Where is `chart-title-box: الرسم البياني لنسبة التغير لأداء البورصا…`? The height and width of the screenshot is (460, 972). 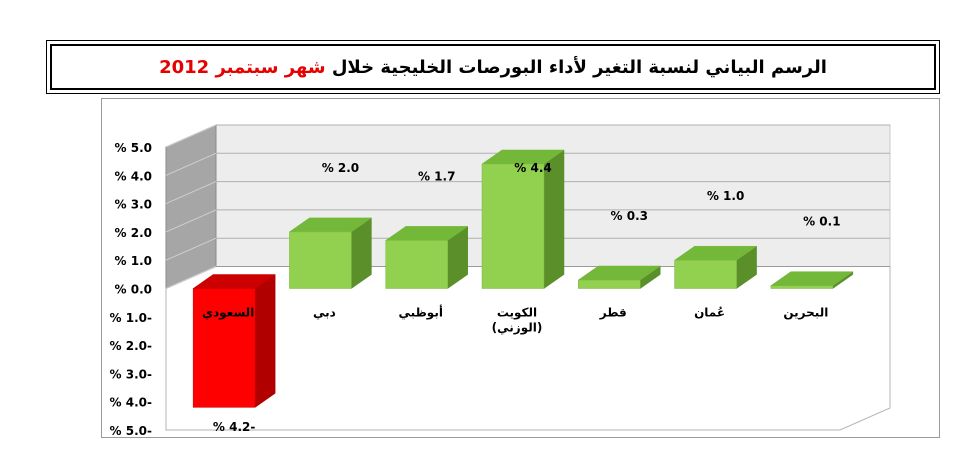
chart-title-box: الرسم البياني لنسبة التغير لأداء البورصا… is located at coordinates (493, 67).